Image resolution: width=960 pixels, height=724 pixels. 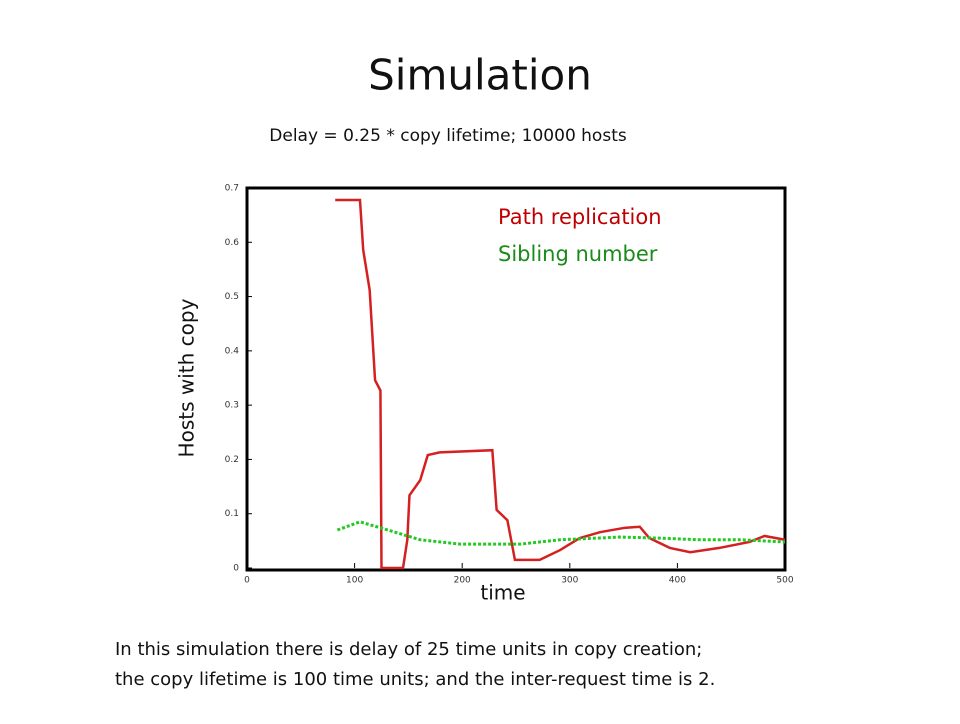 I want to click on x-tick-label: 300, so click(x=569, y=581).